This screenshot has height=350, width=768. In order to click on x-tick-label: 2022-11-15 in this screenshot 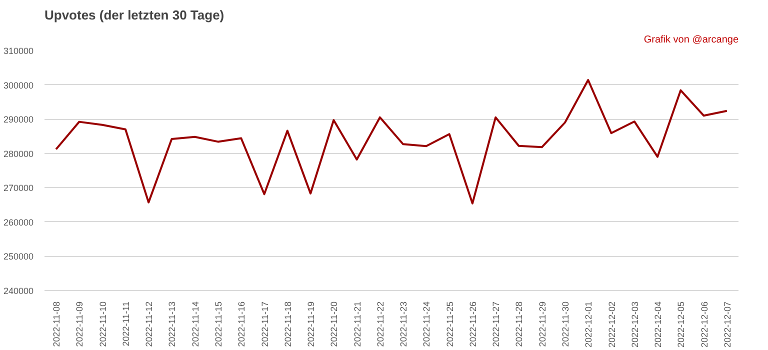, I will do `click(219, 324)`.